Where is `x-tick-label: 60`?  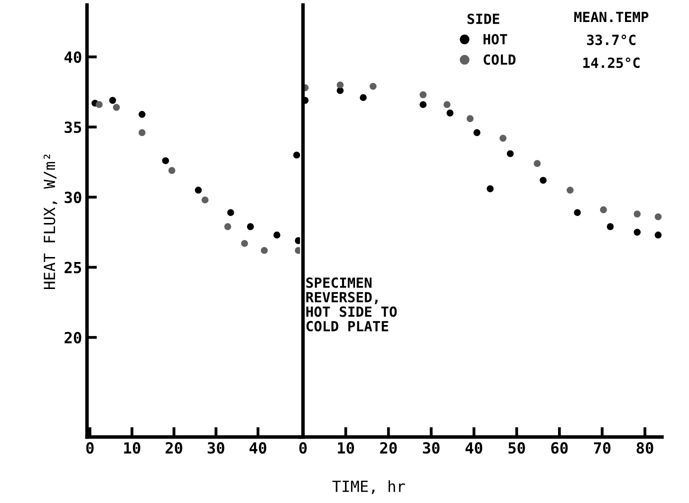
x-tick-label: 60 is located at coordinates (559, 448).